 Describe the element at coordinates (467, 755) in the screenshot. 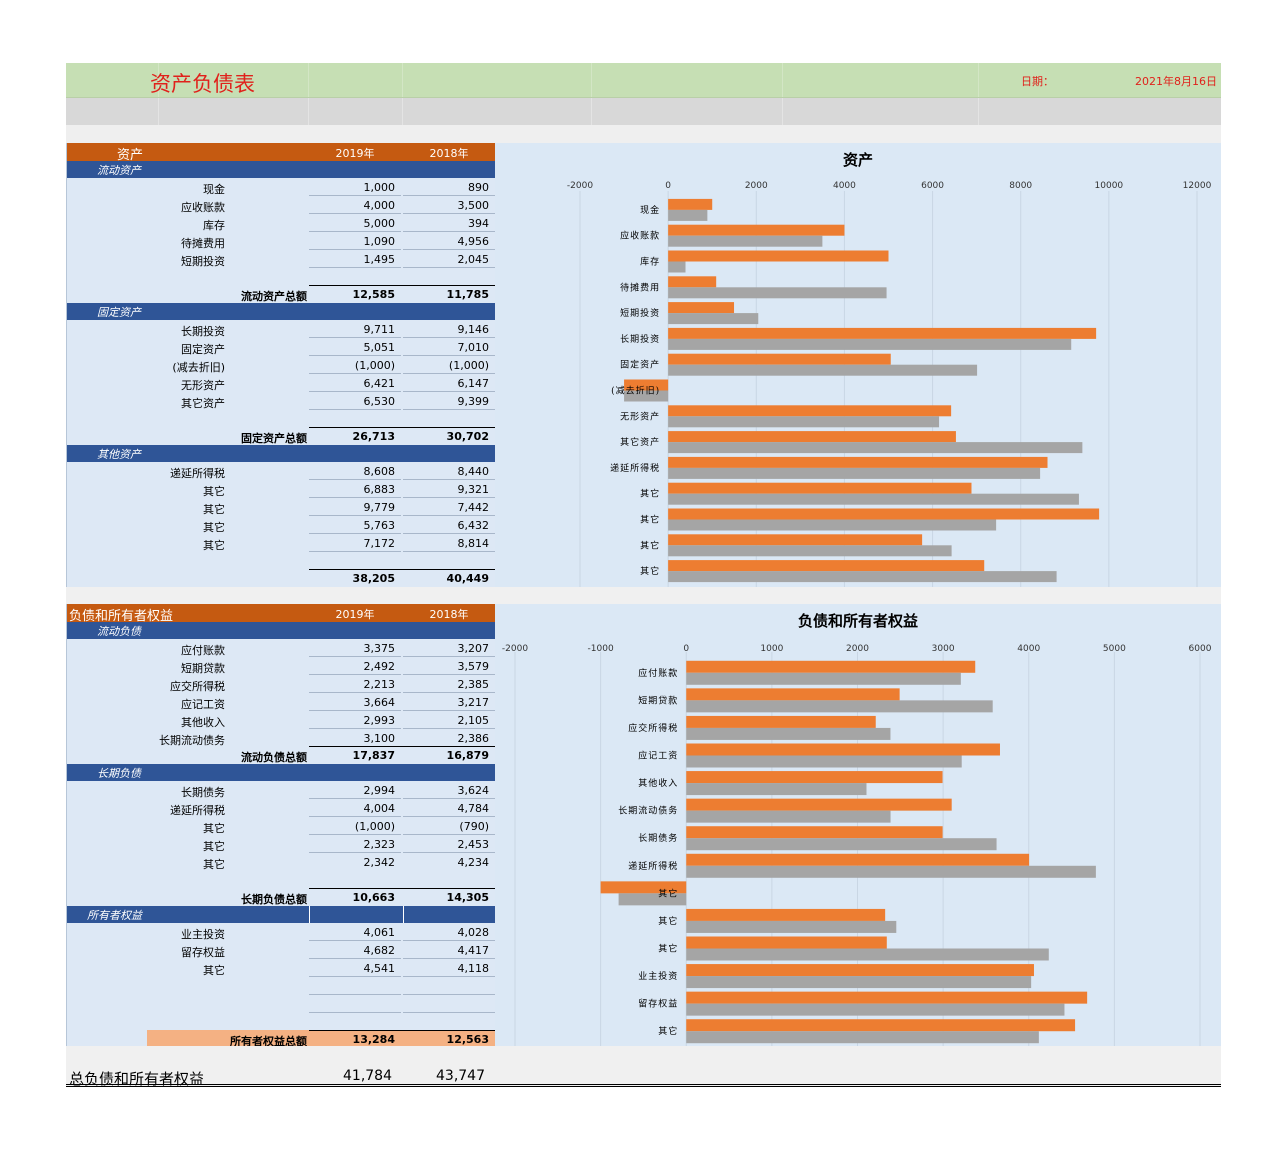

I see `total-2018: 16,879` at that location.